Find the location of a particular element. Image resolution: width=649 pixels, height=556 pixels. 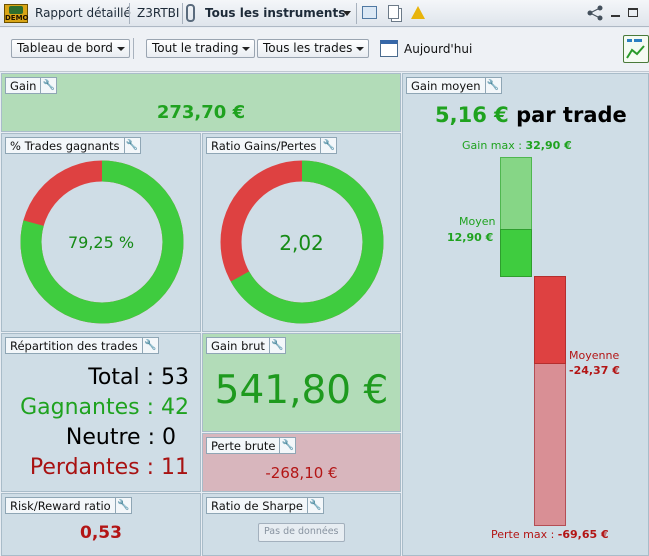

win-rate-label: 79,25 % is located at coordinates (101, 242).